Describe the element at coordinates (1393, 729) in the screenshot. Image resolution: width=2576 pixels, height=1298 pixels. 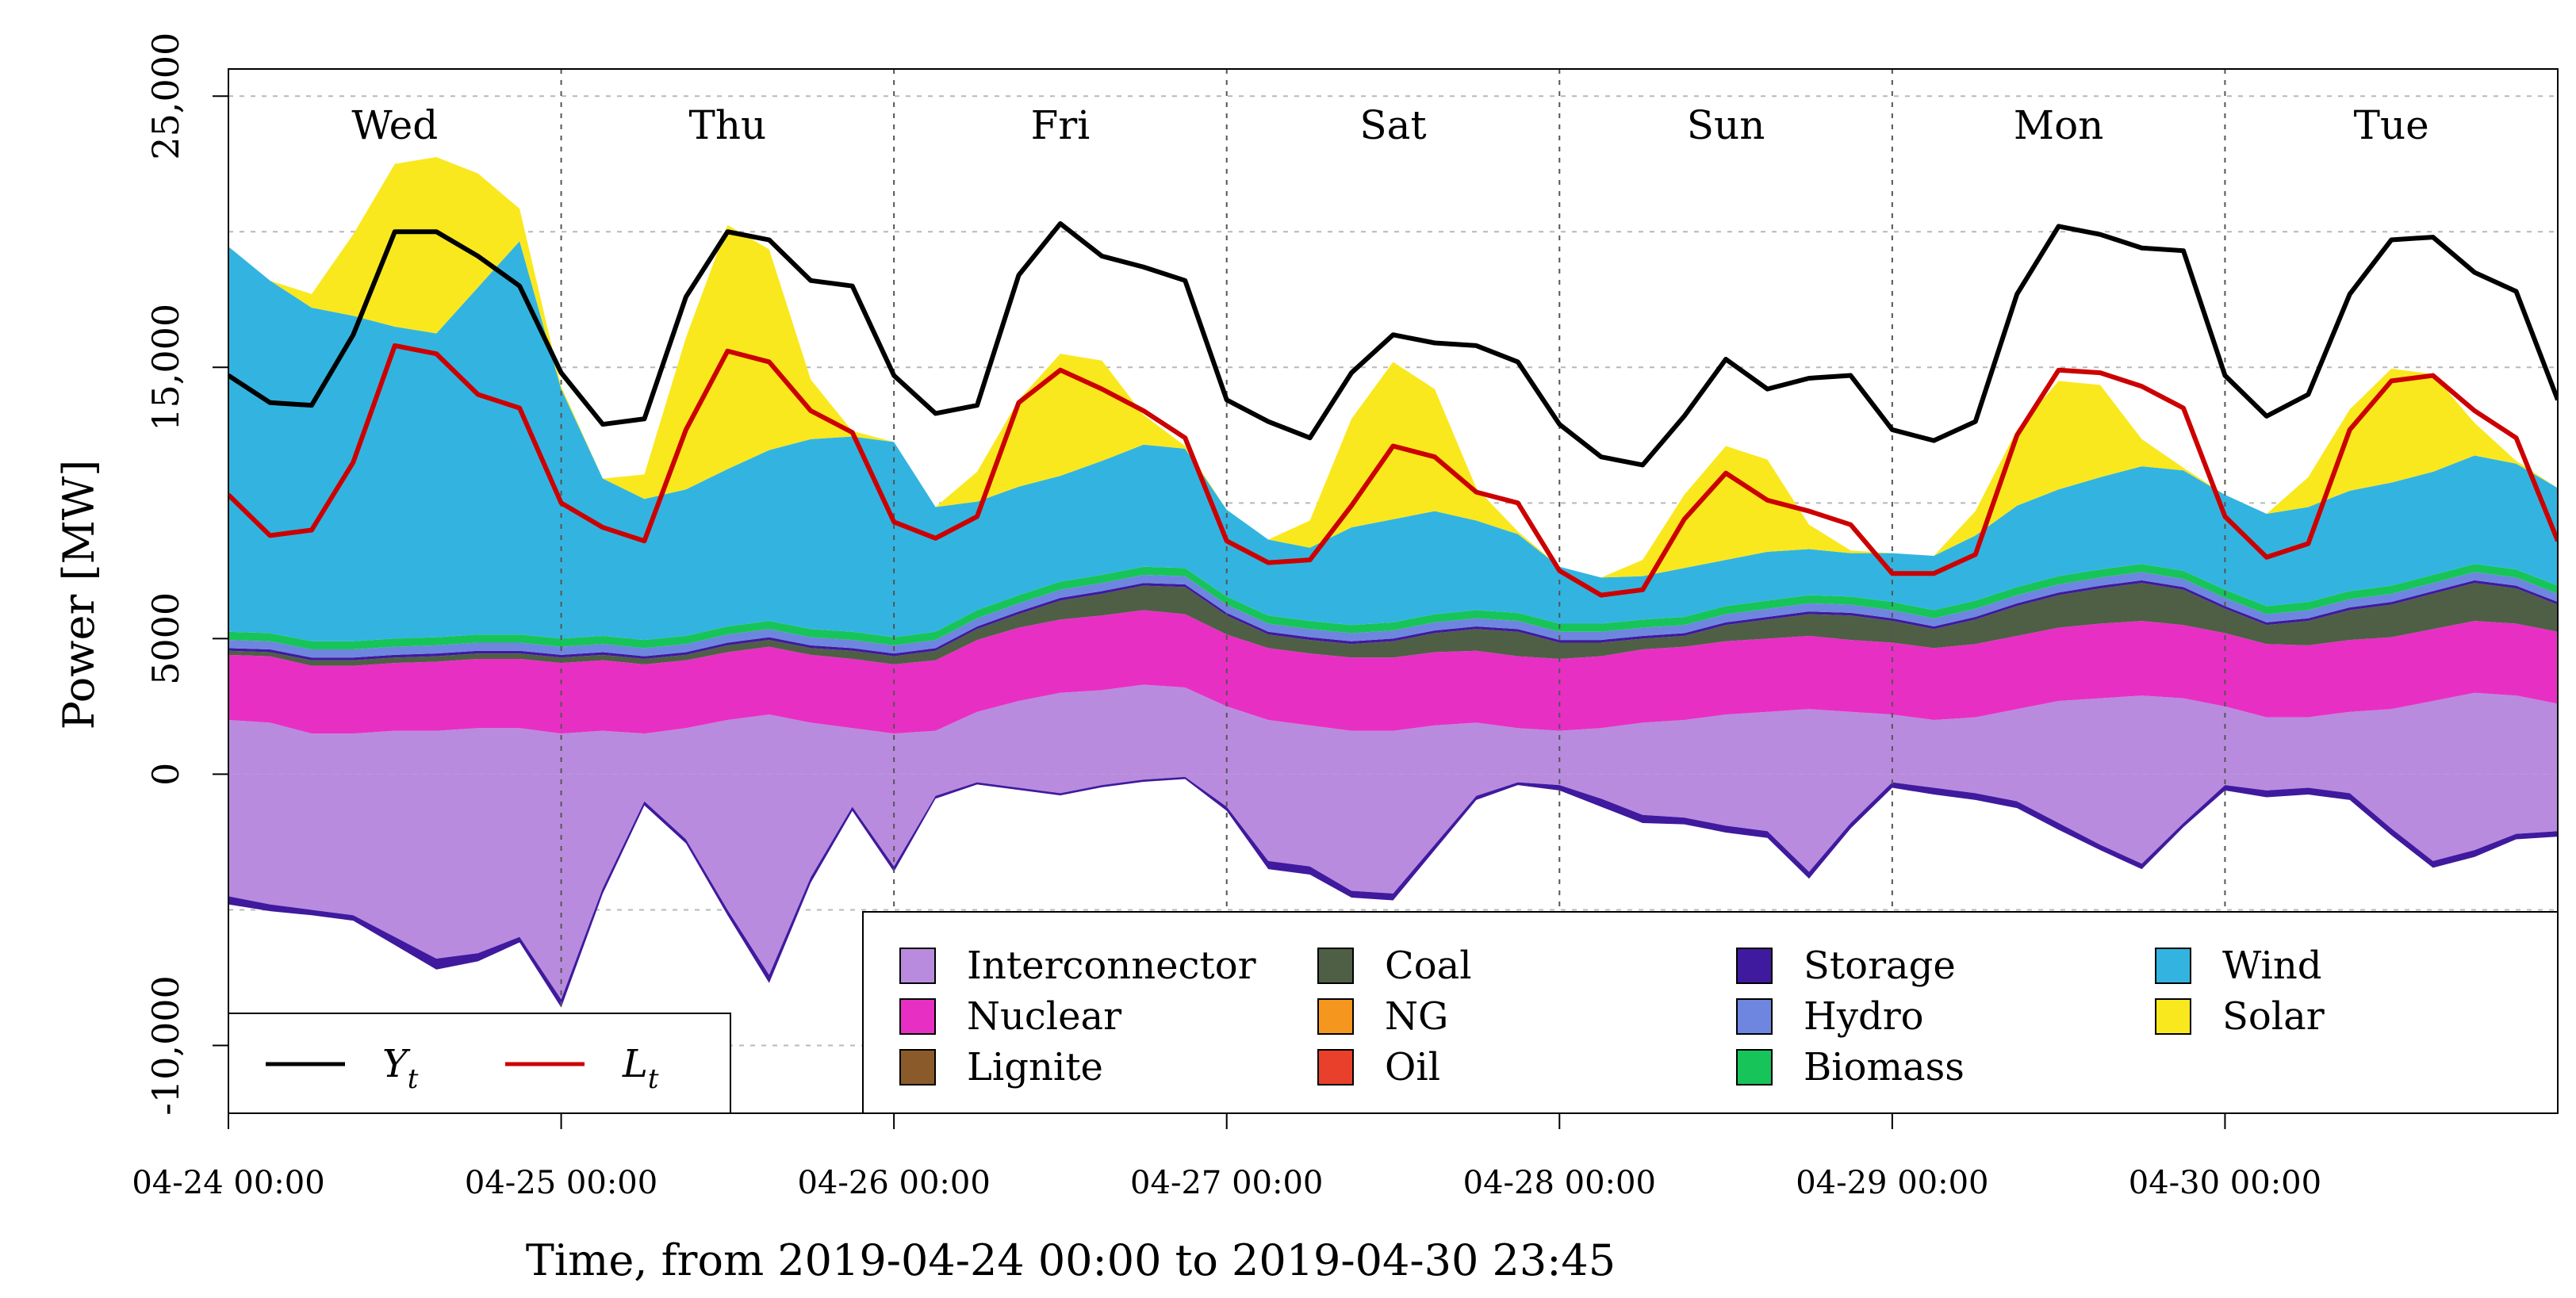
I see `area-interconnector` at that location.